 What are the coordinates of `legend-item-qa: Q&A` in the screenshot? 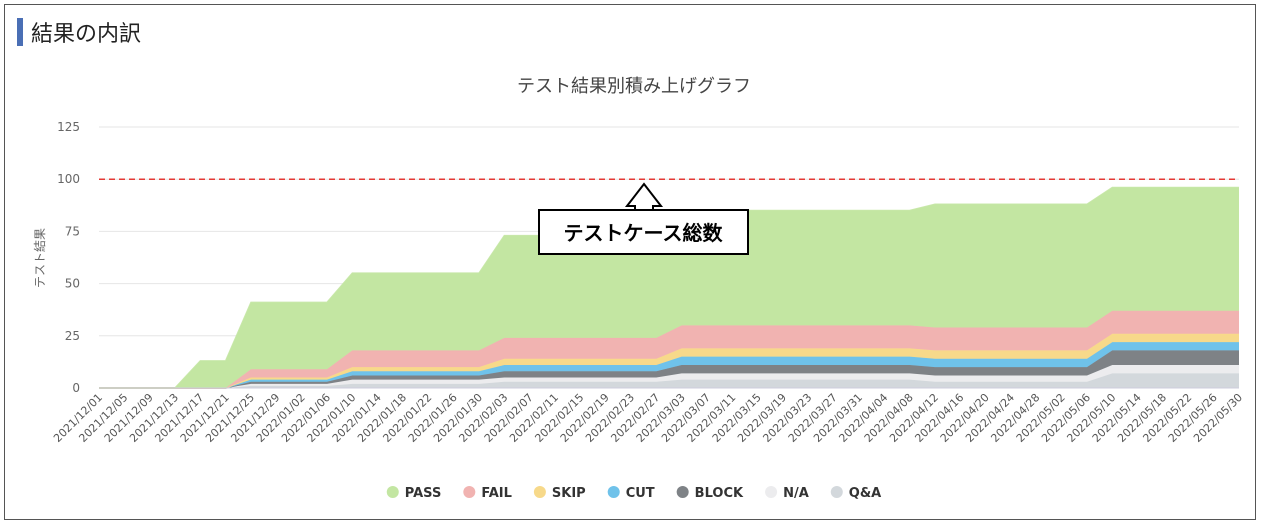 It's located at (855, 493).